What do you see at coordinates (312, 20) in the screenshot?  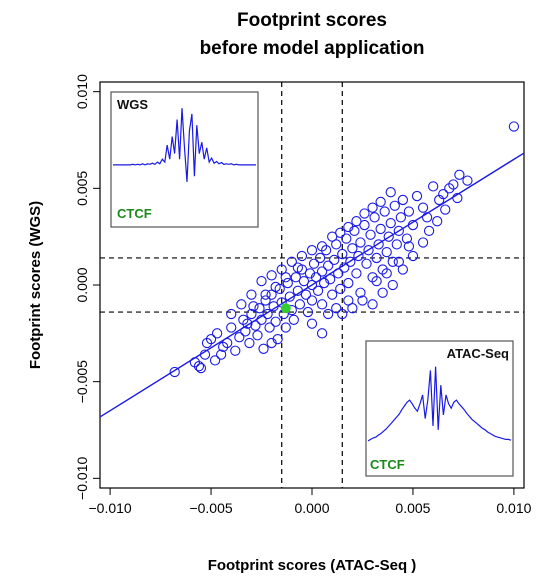 I see `chart-title-line-1: Footprint scores` at bounding box center [312, 20].